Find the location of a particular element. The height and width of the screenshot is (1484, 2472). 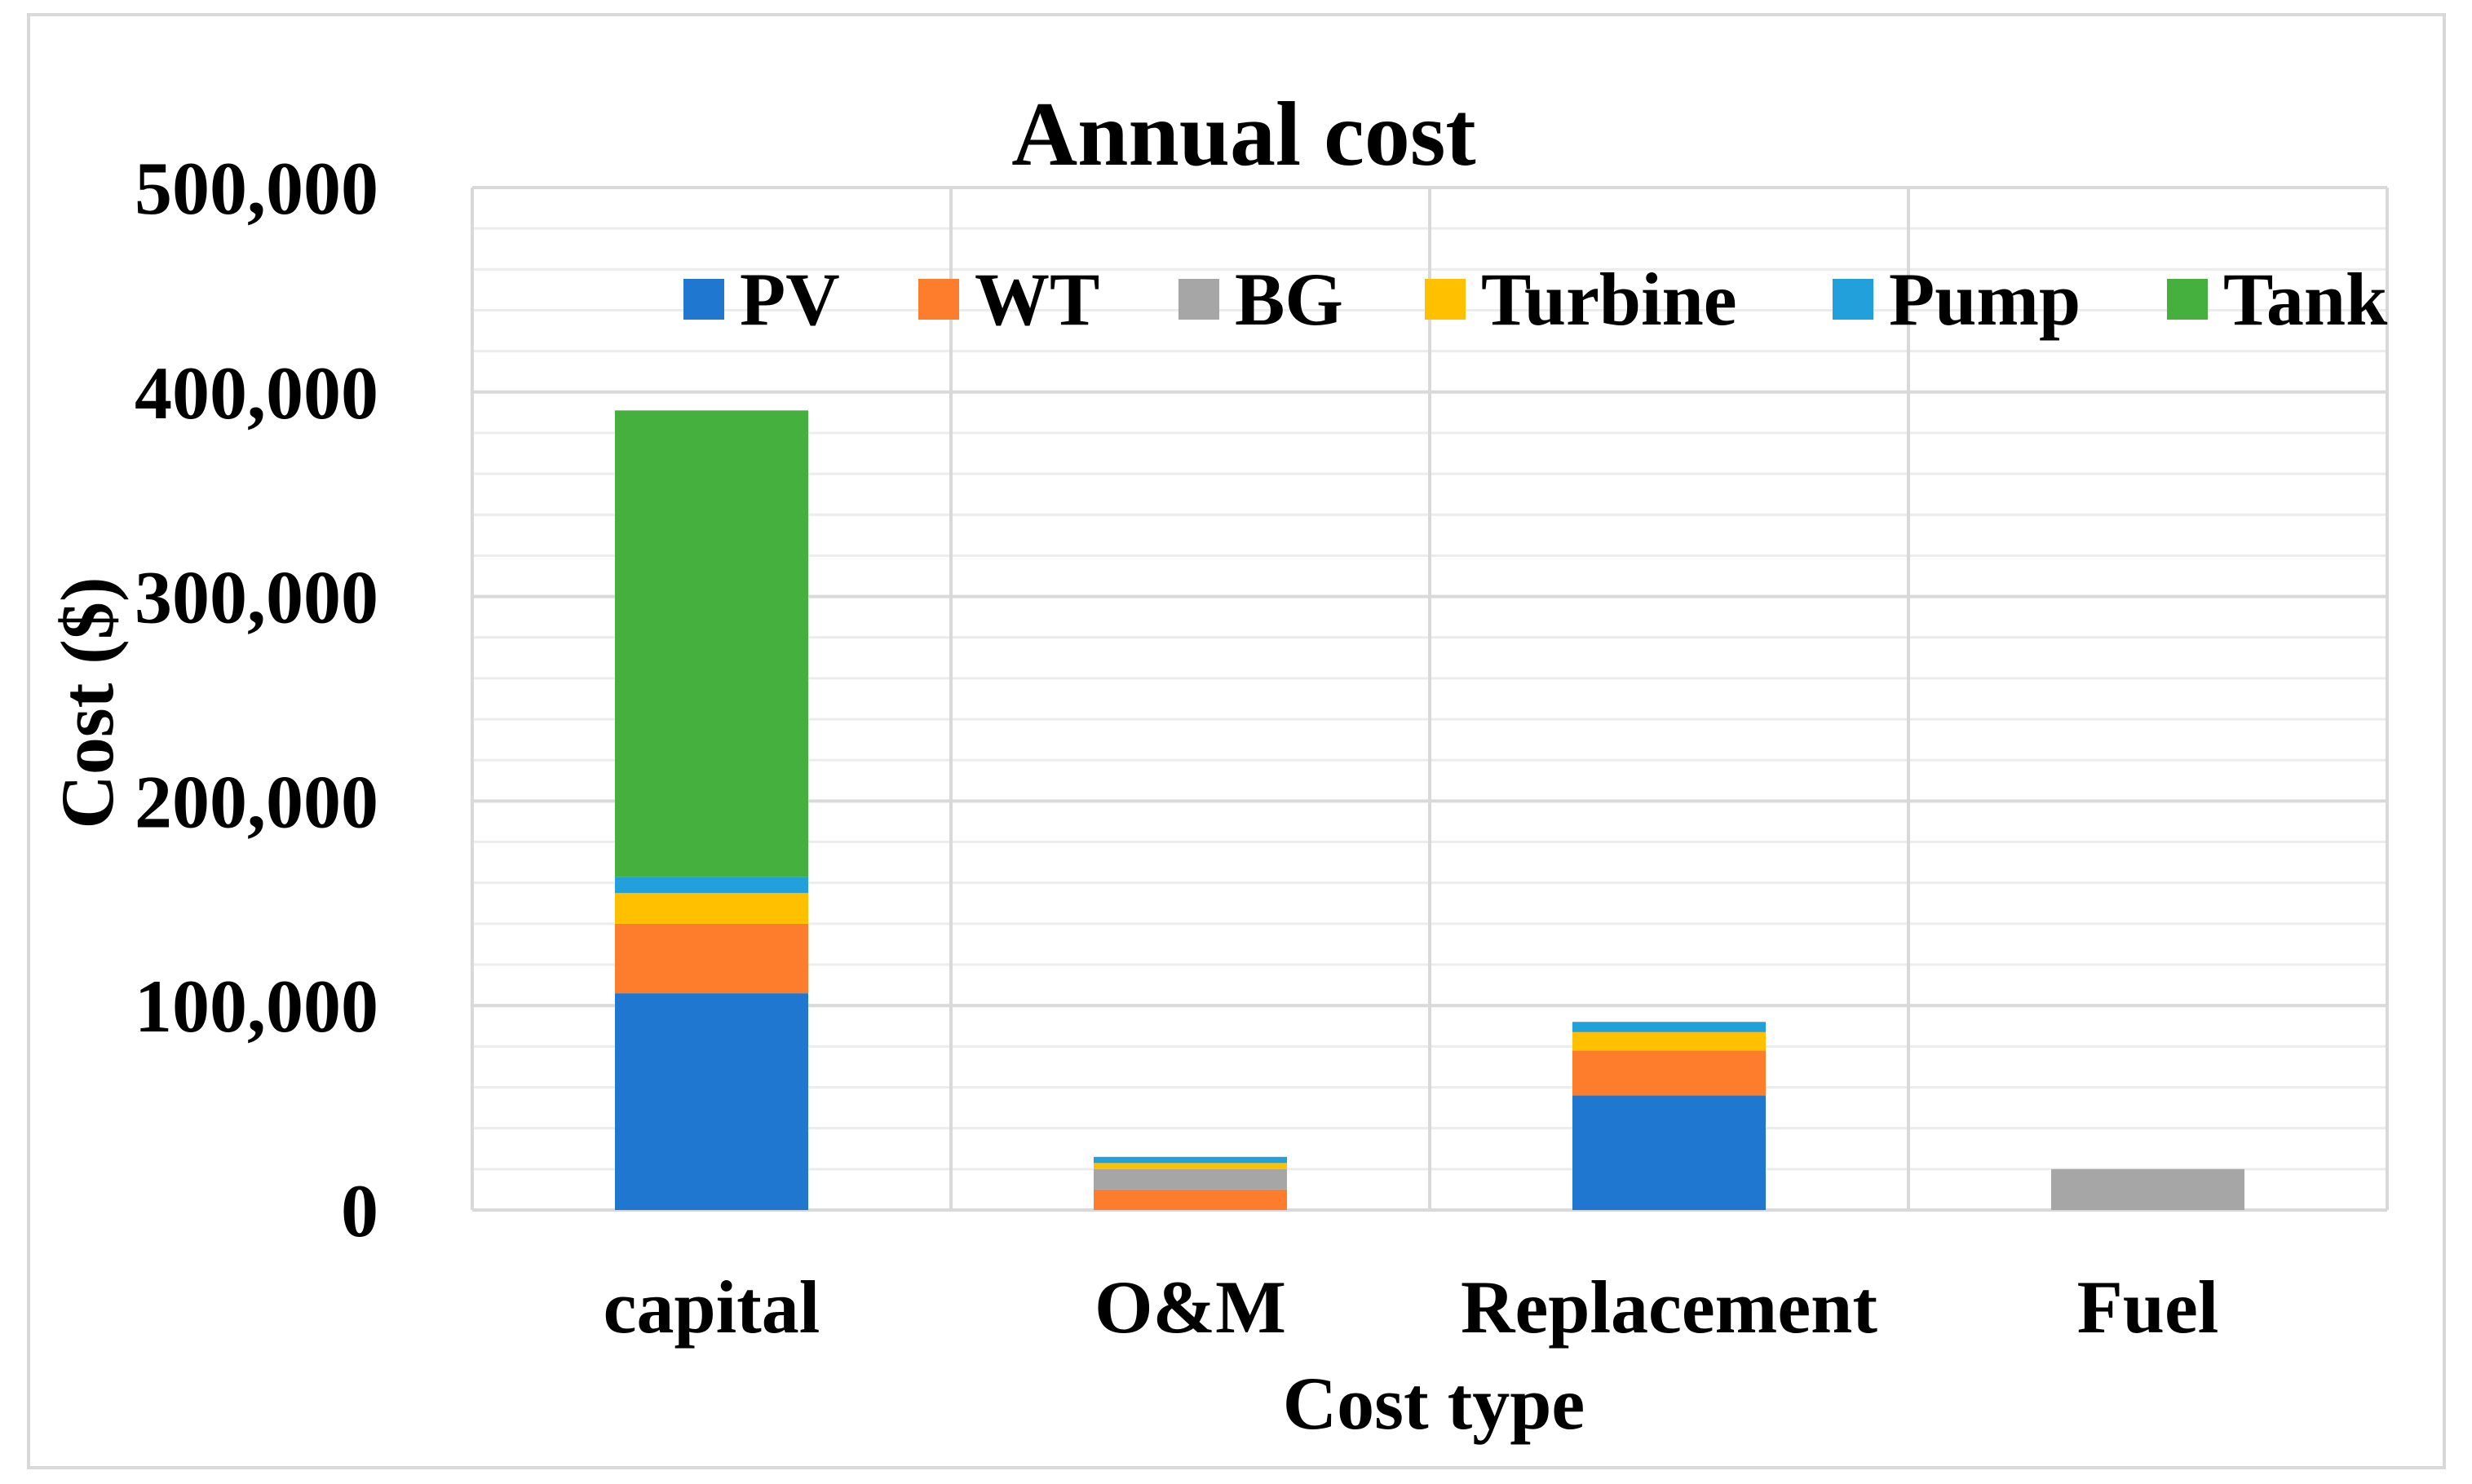

legend-label-pump: Pump is located at coordinates (1985, 299).